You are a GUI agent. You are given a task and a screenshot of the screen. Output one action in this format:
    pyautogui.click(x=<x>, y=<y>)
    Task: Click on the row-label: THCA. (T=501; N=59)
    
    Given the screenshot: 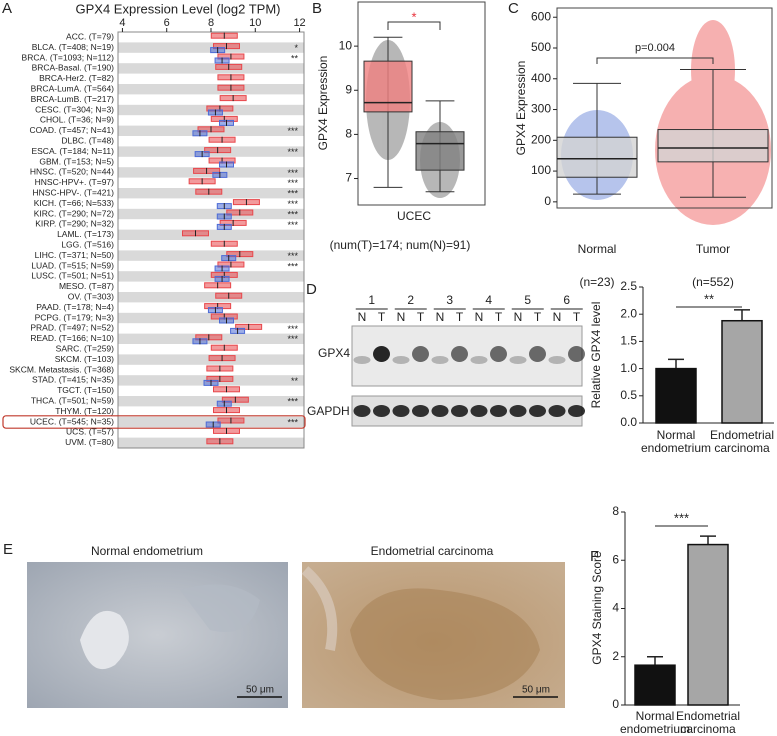 What is the action you would take?
    pyautogui.click(x=72, y=400)
    